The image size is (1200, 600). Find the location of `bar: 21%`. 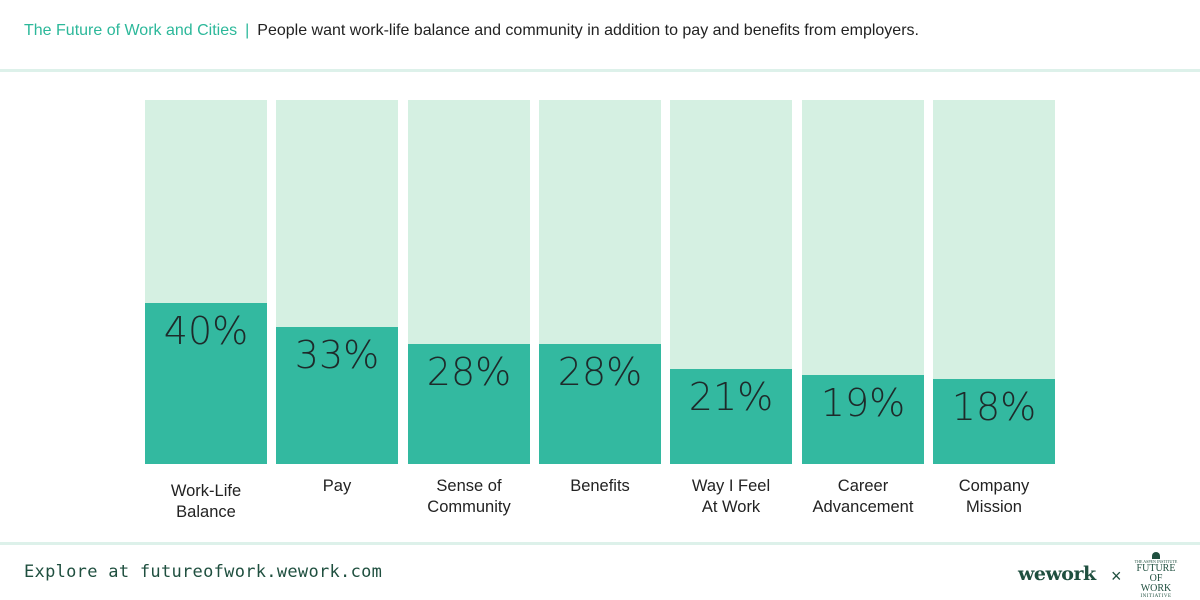

bar: 21% is located at coordinates (731, 416).